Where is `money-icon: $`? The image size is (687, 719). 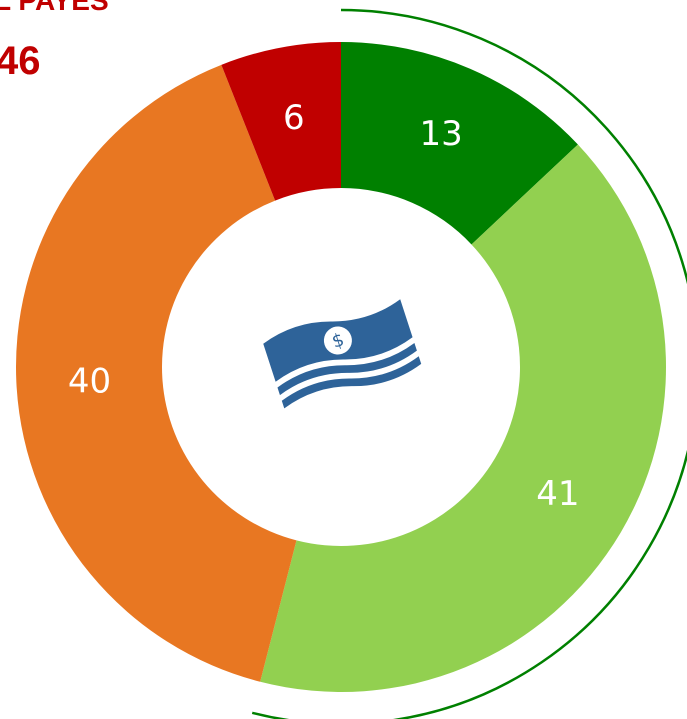
money-icon: $ is located at coordinates (342, 354).